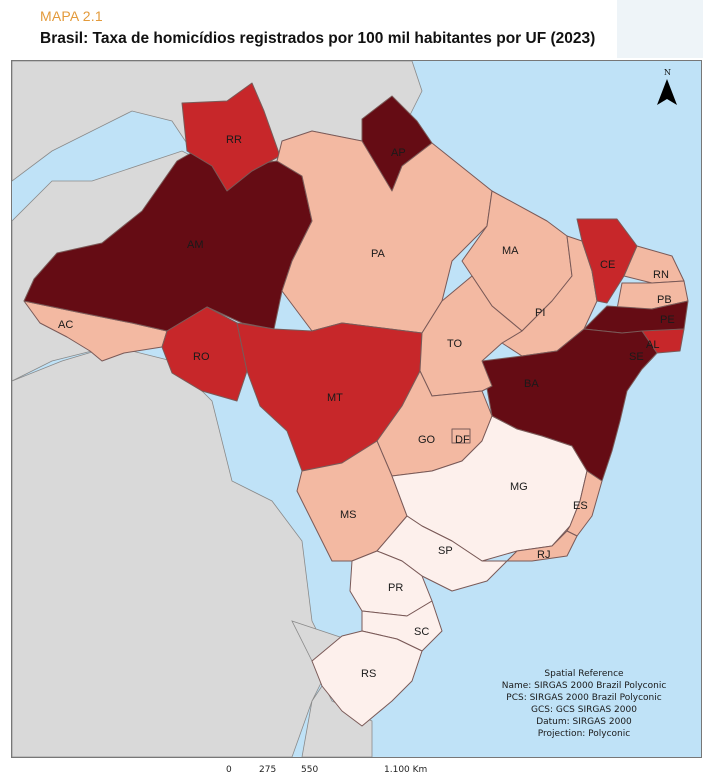 Image resolution: width=703 pixels, height=775 pixels. I want to click on north-arrow-icon, so click(667, 92).